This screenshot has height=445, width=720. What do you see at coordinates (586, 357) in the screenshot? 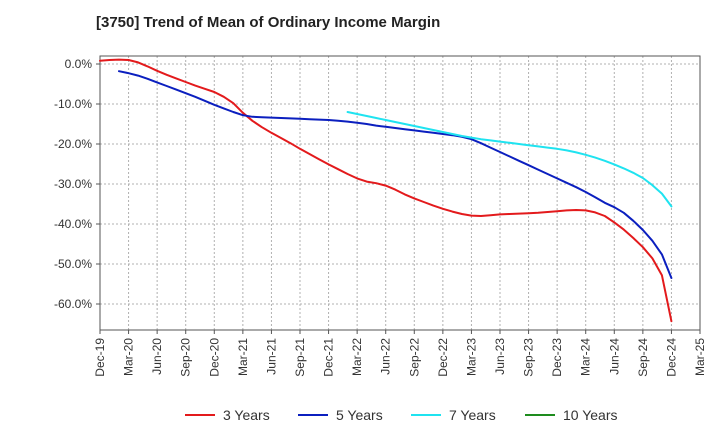
I see `x-tick-label: Mar-24` at bounding box center [586, 357].